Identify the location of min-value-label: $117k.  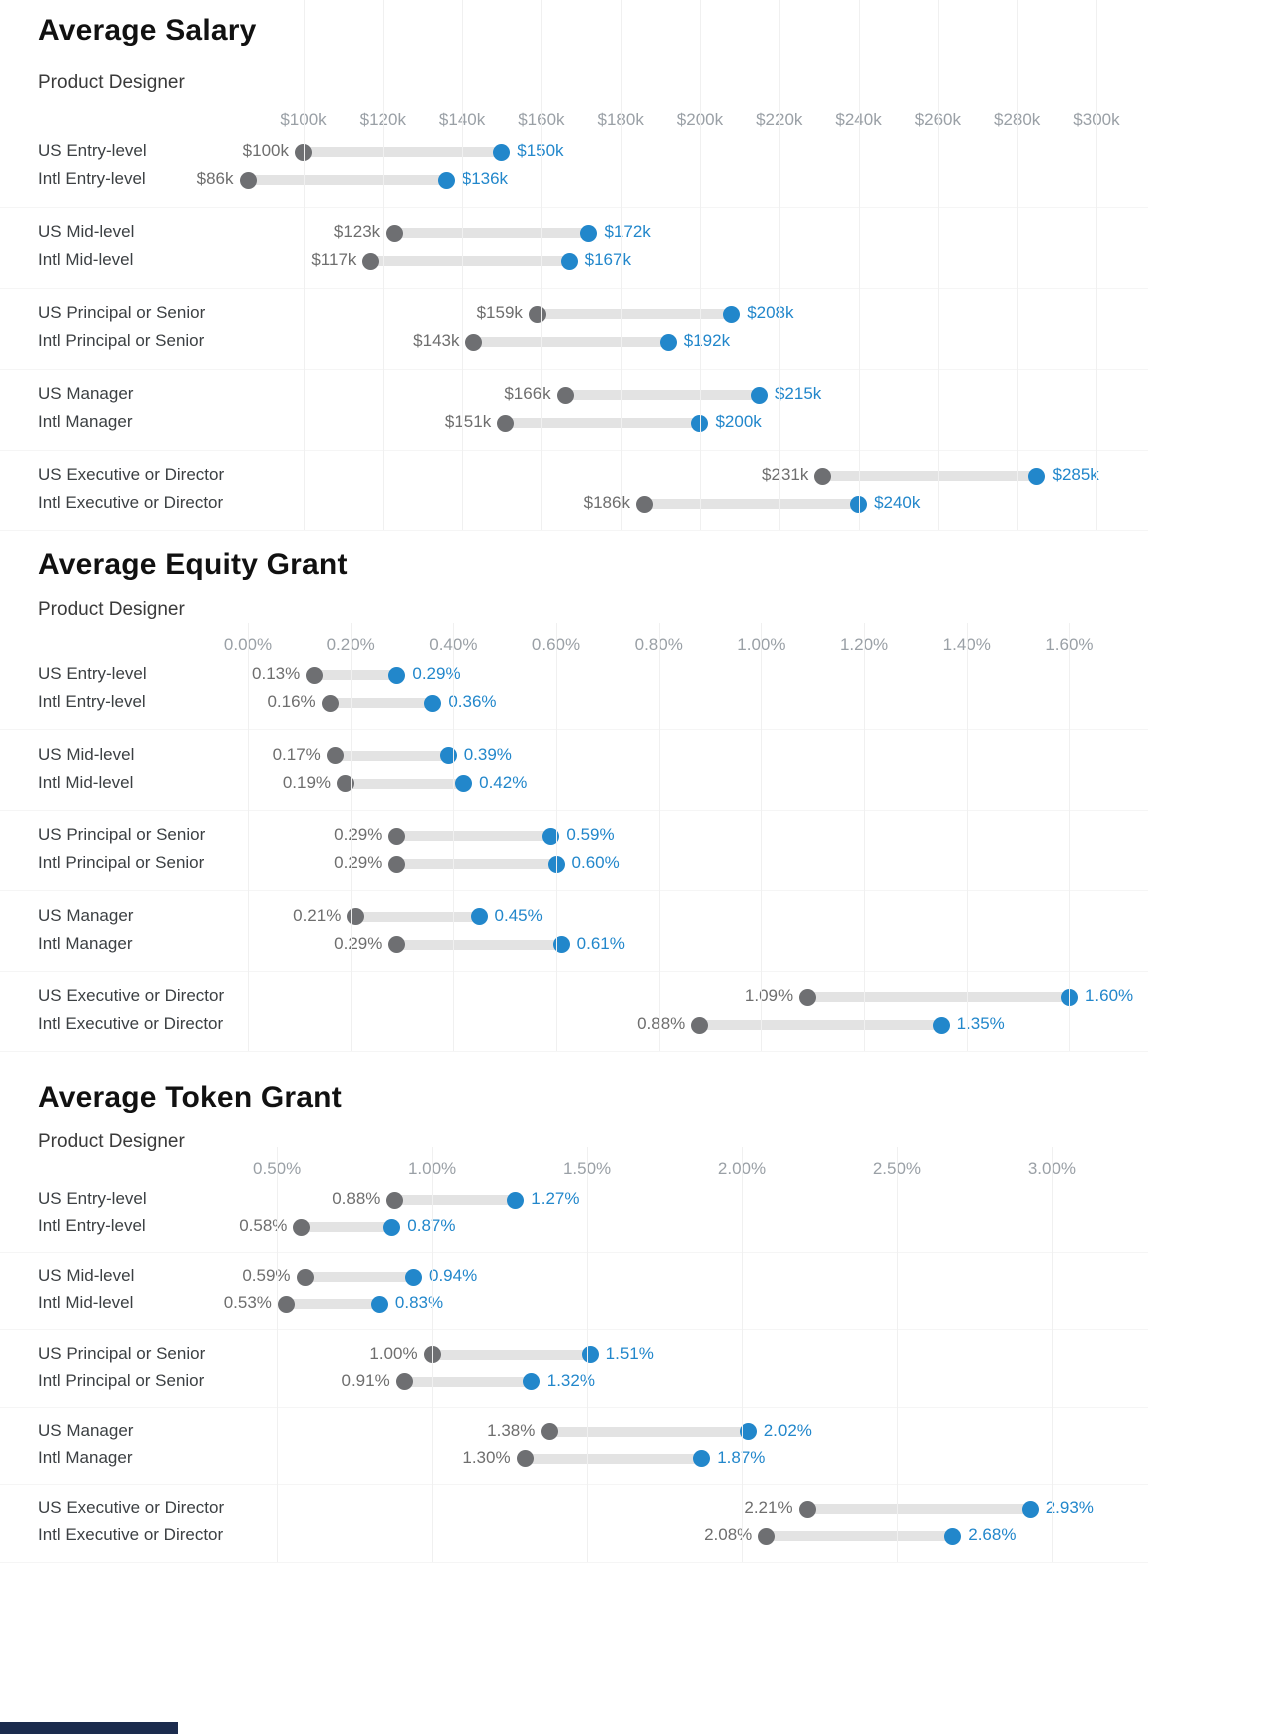
(334, 259).